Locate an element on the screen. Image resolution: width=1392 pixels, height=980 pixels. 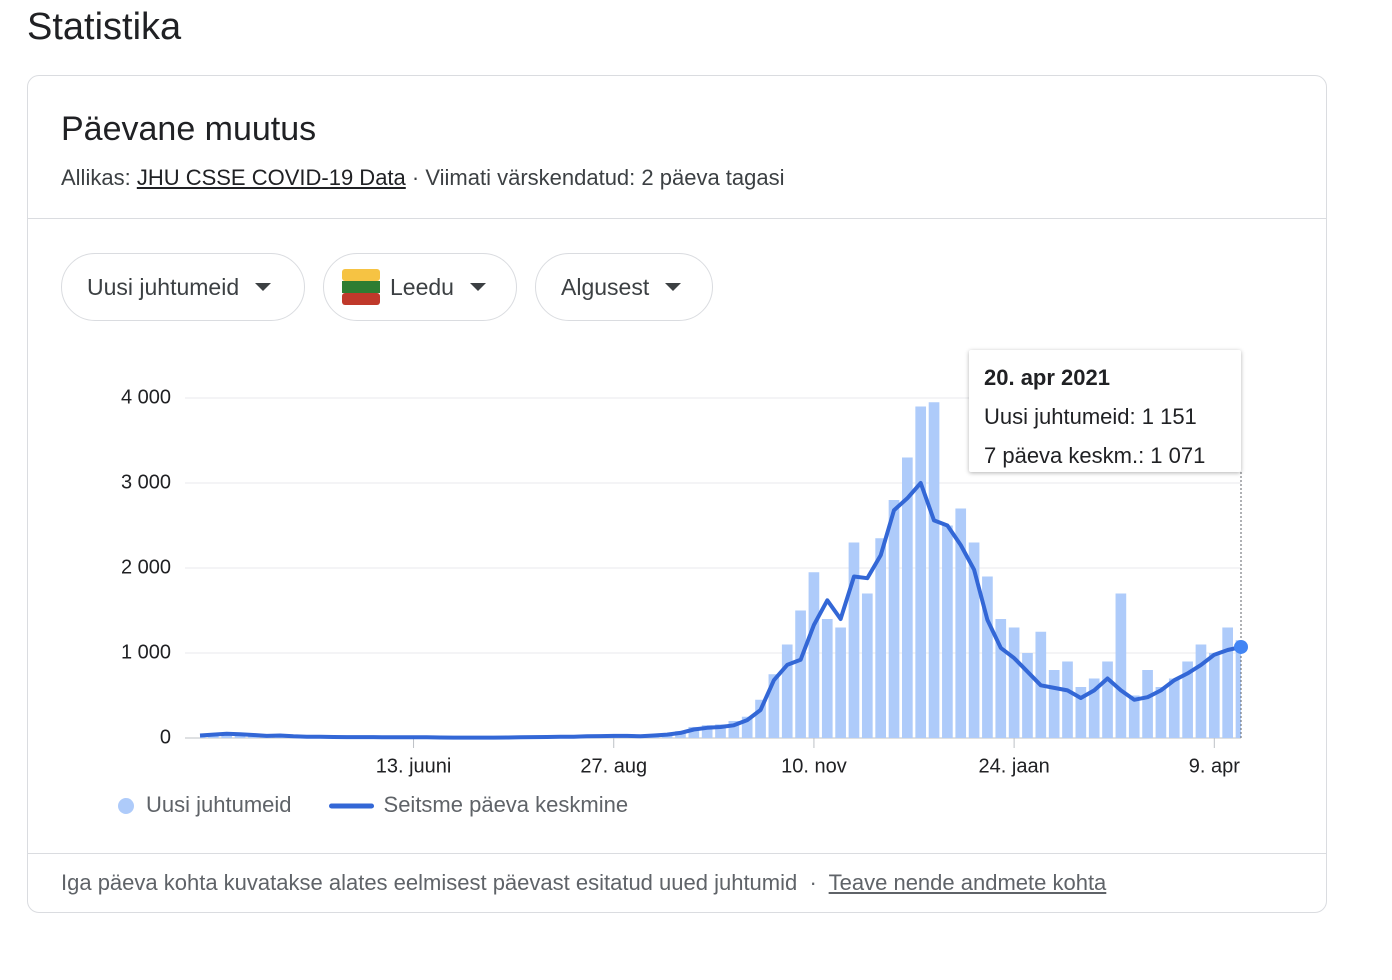
x-tick-label: 24. jaan is located at coordinates (1014, 766).